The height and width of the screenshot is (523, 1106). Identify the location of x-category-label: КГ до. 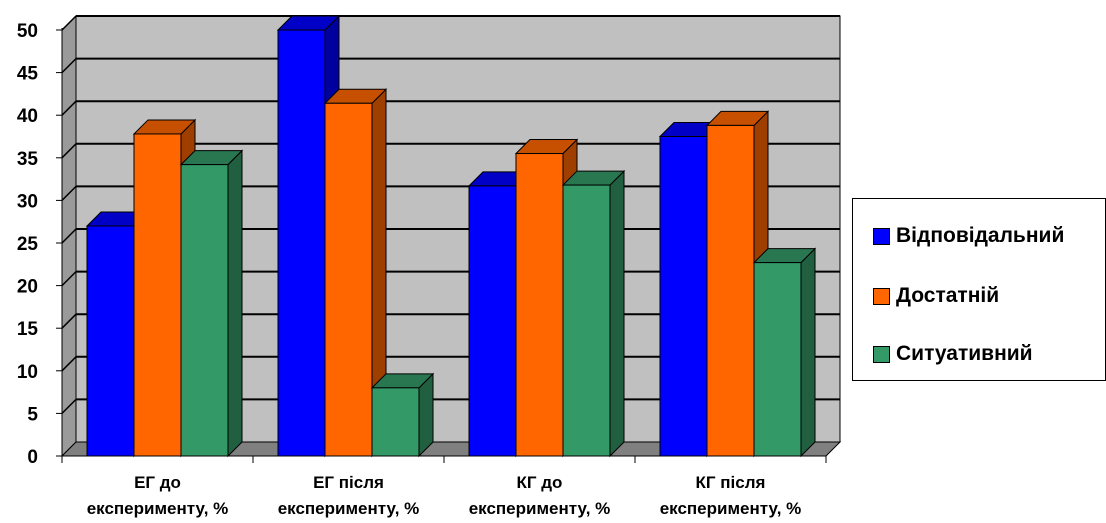
(540, 482).